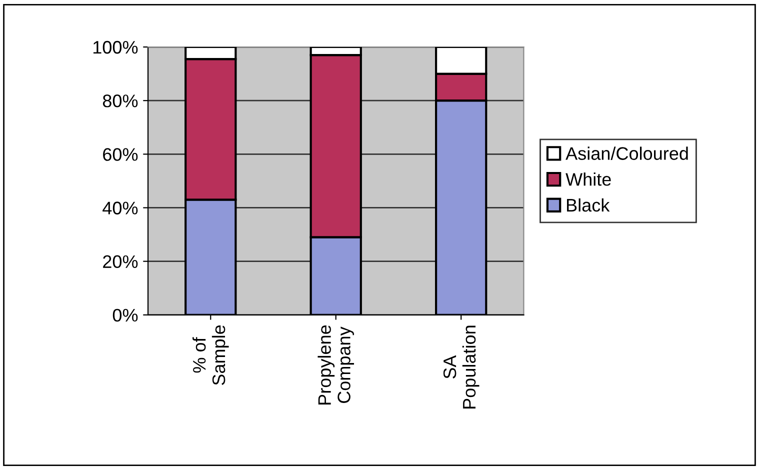 The image size is (759, 470). What do you see at coordinates (336, 364) in the screenshot?
I see `x-tick-label: Propylene Company` at bounding box center [336, 364].